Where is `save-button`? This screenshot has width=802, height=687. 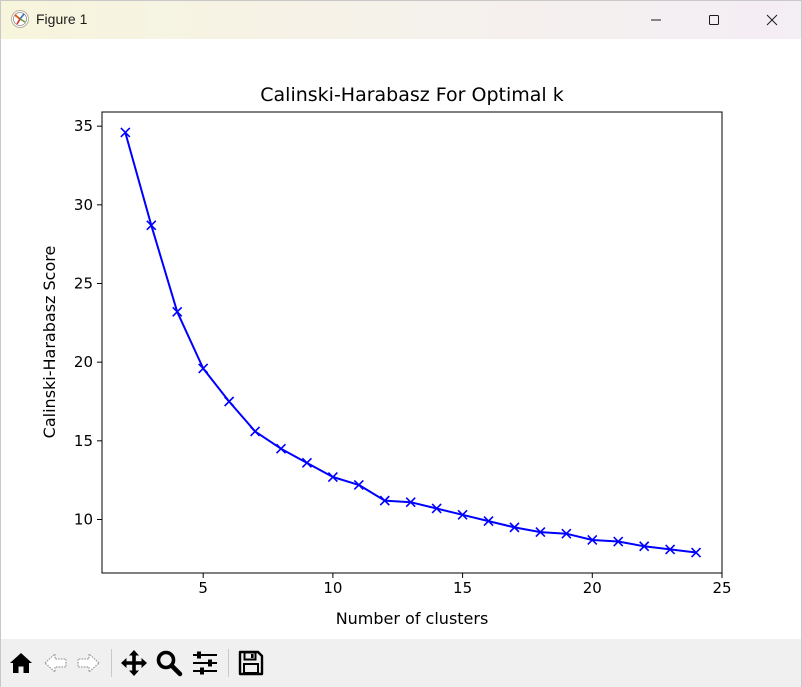 save-button is located at coordinates (251, 663).